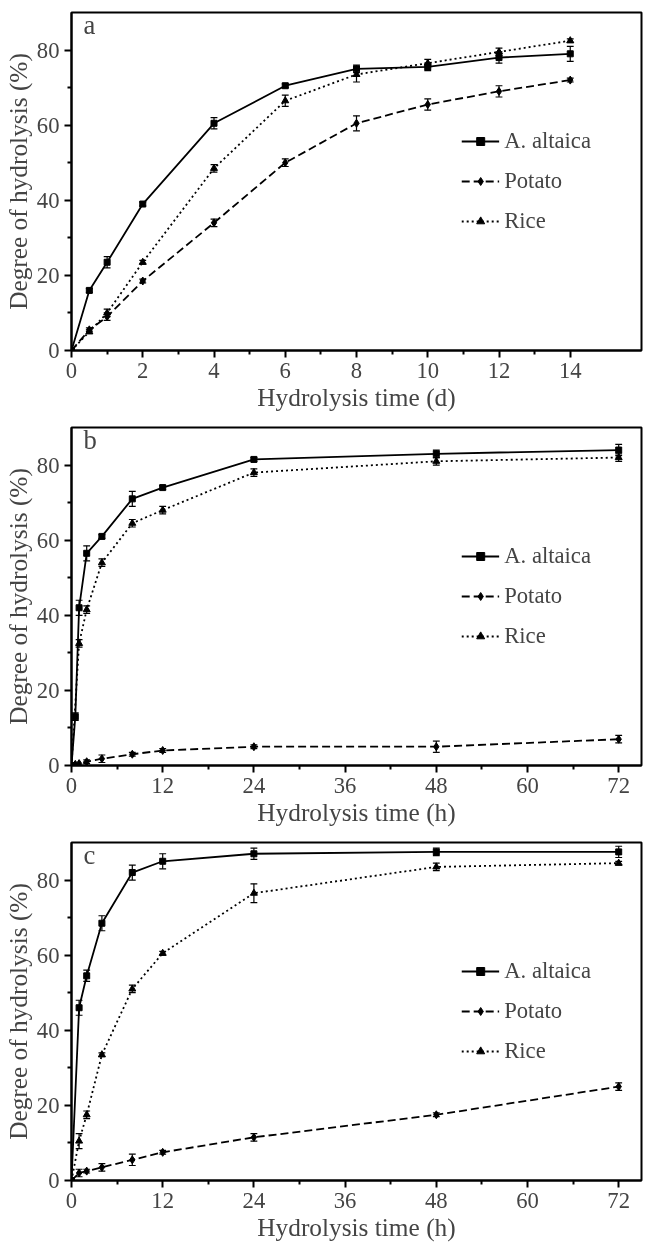 This screenshot has width=651, height=1249. I want to click on x-tick-label: 8, so click(356, 370).